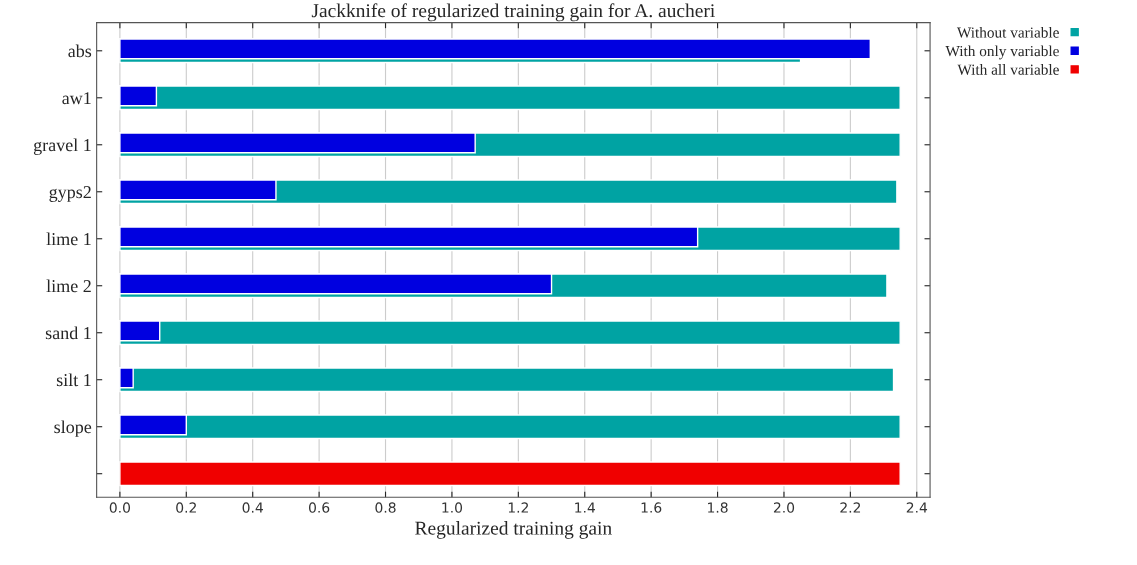  I want to click on x-tick-label: 0.8, so click(385, 507).